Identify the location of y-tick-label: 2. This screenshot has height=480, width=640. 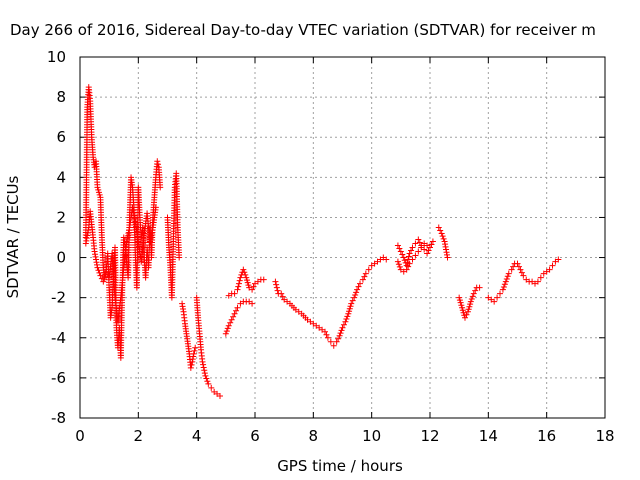
(61, 217).